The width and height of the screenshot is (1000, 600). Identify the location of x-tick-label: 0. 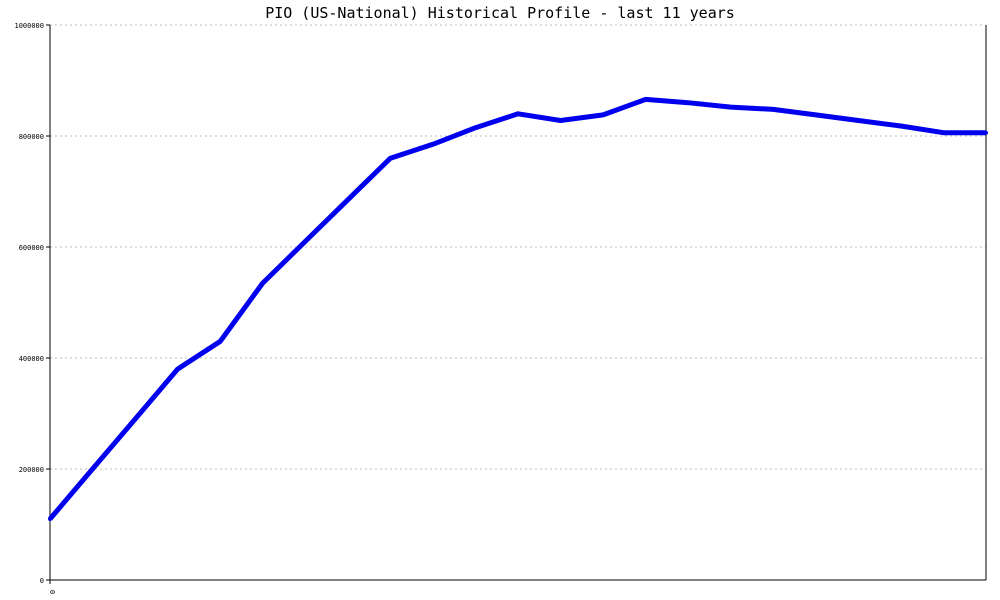
(52, 592).